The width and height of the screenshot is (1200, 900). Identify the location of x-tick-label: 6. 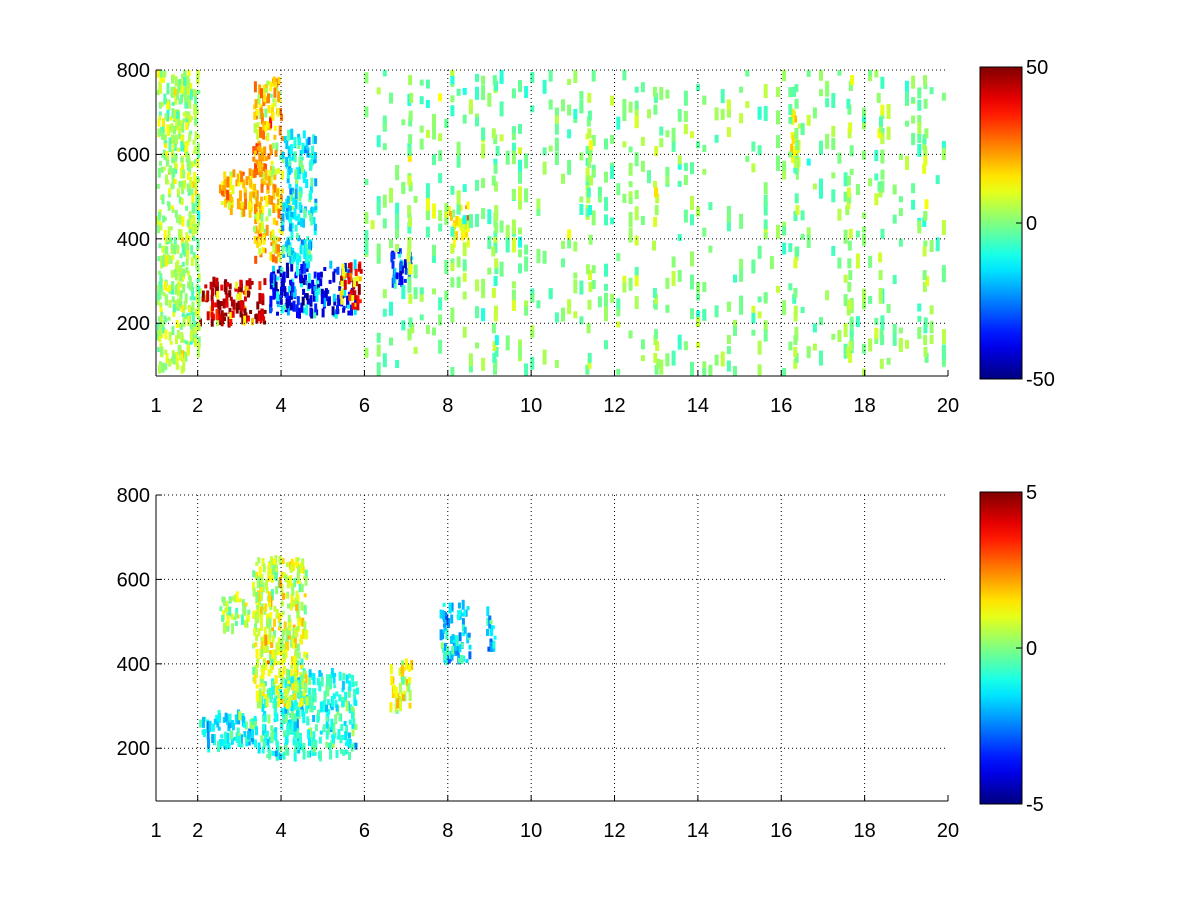
(364, 406).